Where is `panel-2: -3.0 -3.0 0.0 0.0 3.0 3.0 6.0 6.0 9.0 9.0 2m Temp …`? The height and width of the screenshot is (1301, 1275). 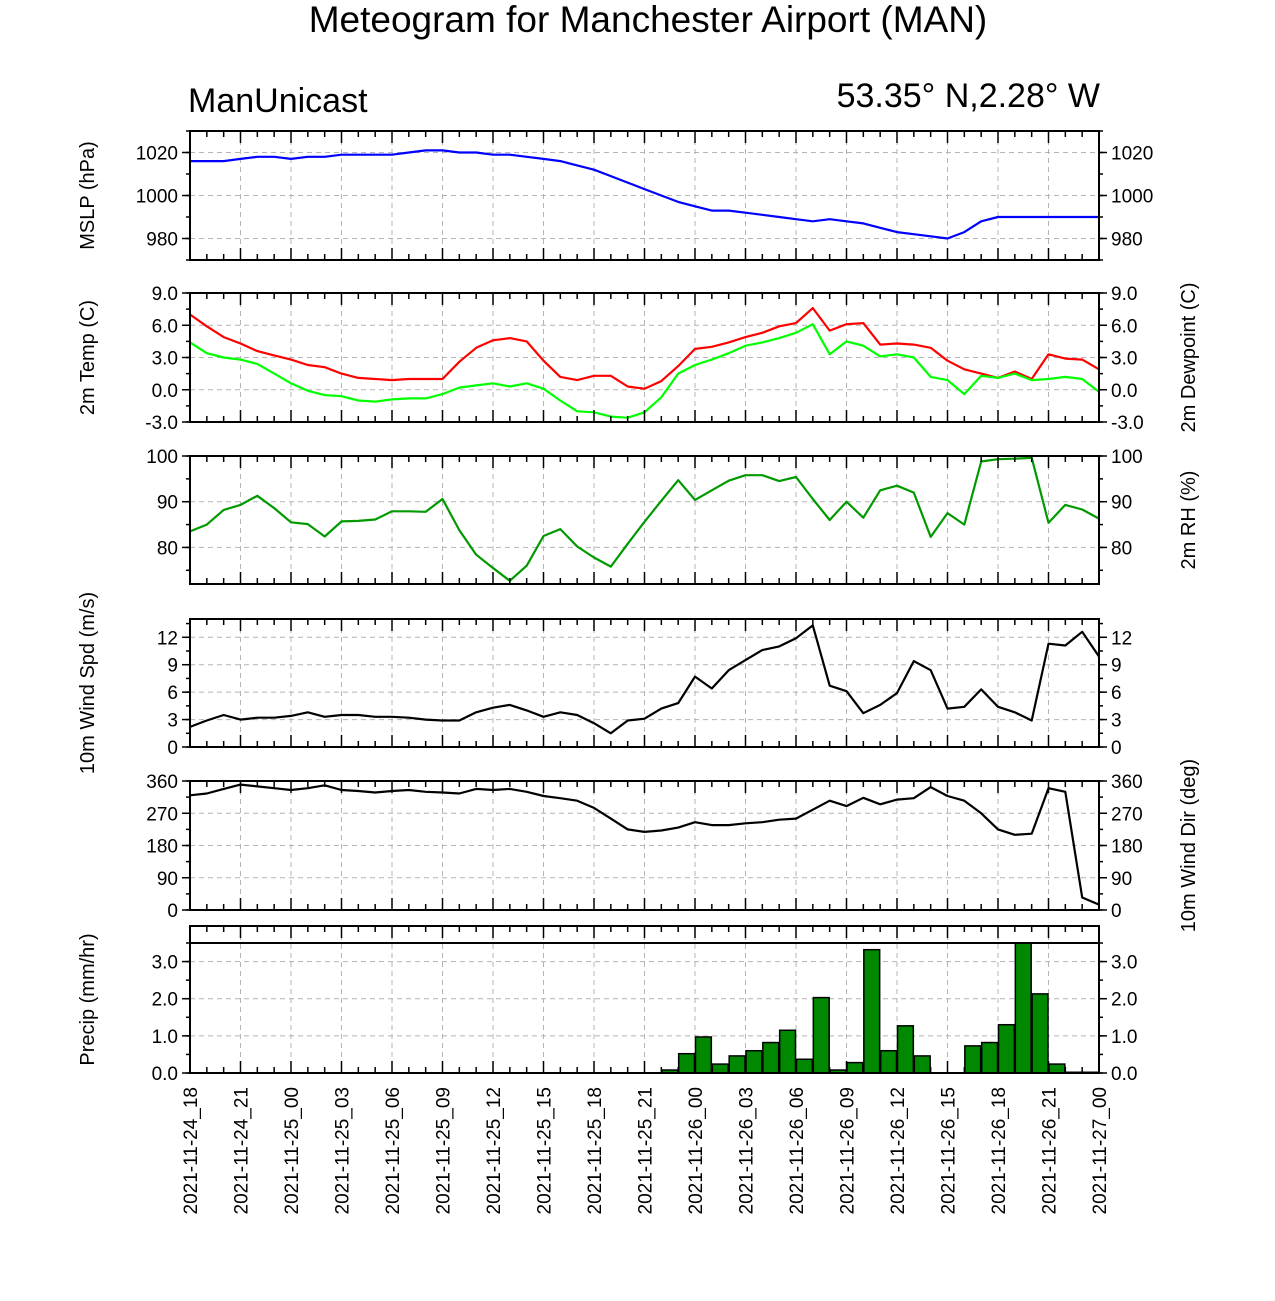 panel-2: -3.0 -3.0 0.0 0.0 3.0 3.0 6.0 6.0 9.0 9.0 2m Temp … is located at coordinates (638, 358).